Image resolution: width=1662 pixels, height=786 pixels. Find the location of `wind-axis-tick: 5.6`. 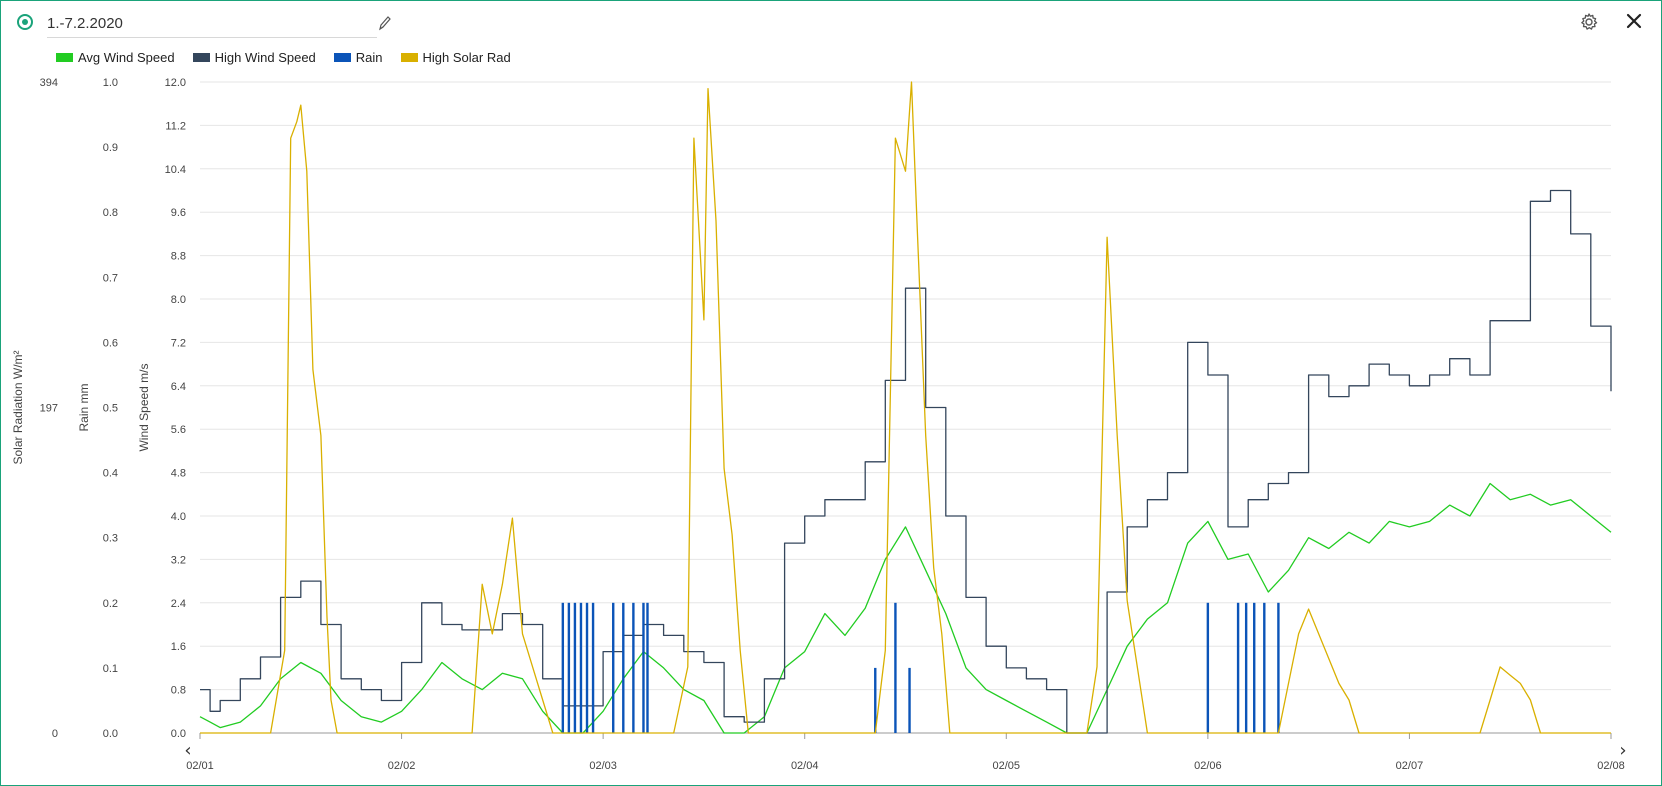

wind-axis-tick: 5.6 is located at coordinates (178, 430).